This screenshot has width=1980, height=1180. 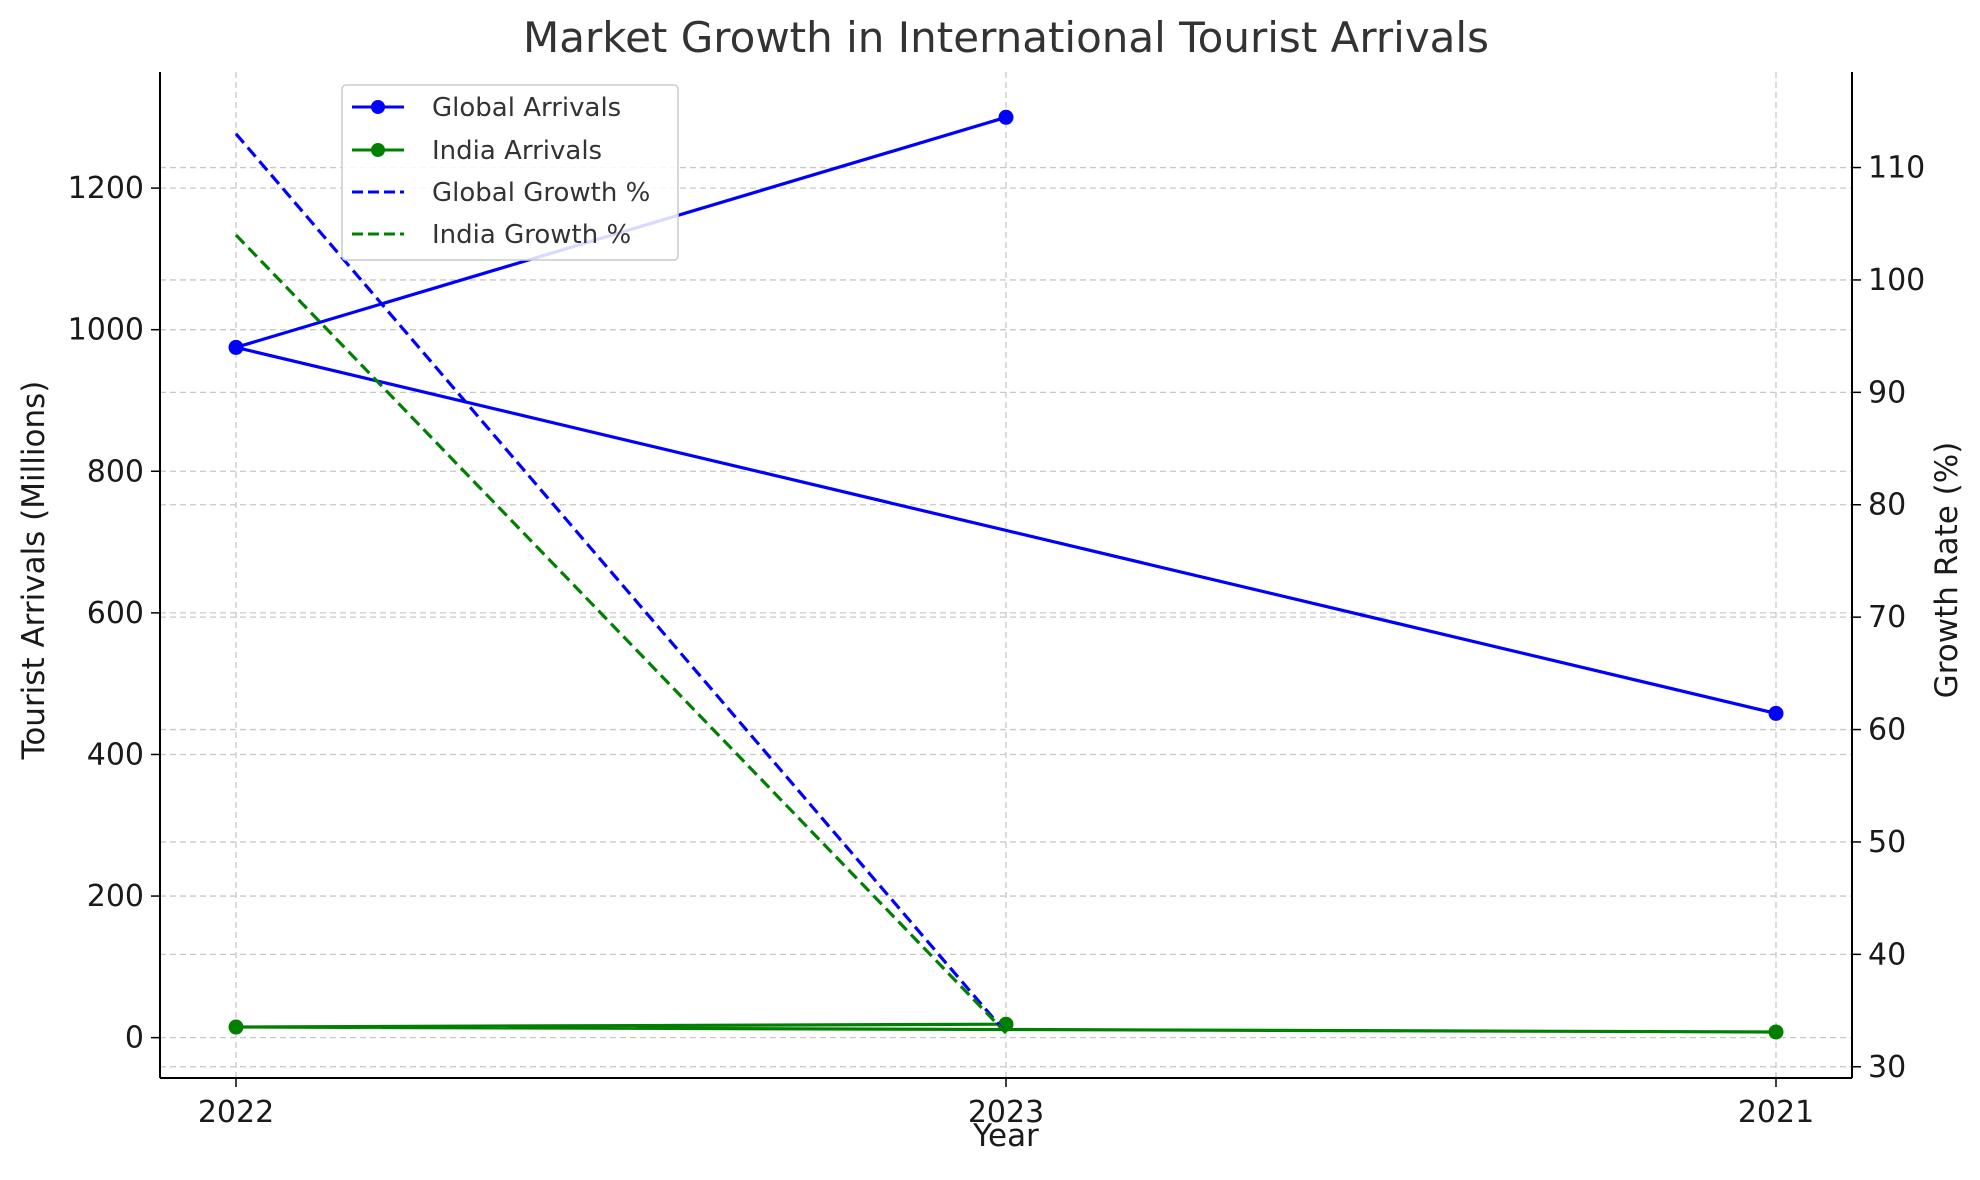 I want to click on y2-tick-label-40: 40, so click(x=1887, y=954).